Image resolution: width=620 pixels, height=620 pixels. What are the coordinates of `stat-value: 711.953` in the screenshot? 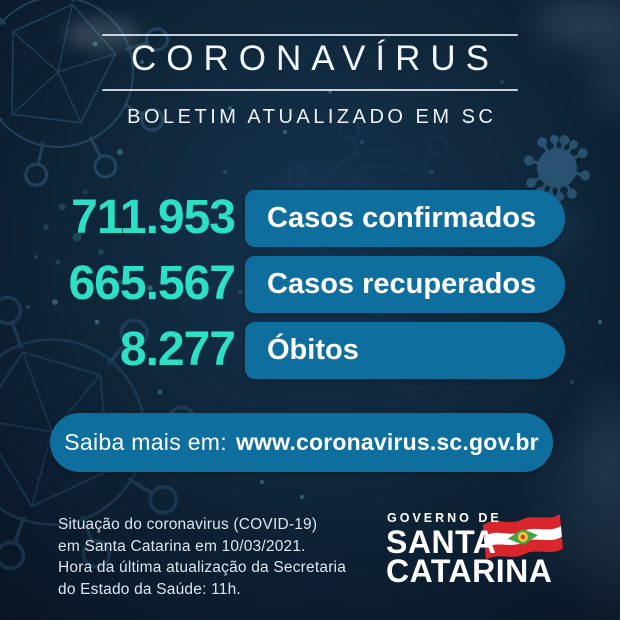 It's located at (153, 217).